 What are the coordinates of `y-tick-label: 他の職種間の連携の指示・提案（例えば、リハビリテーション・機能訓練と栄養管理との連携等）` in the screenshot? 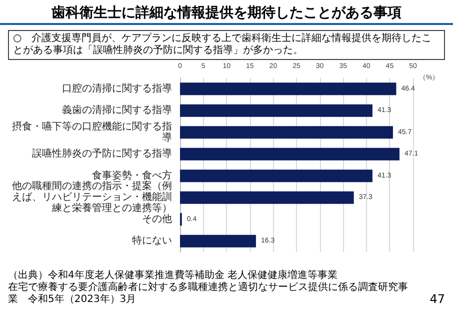 It's located at (92, 197).